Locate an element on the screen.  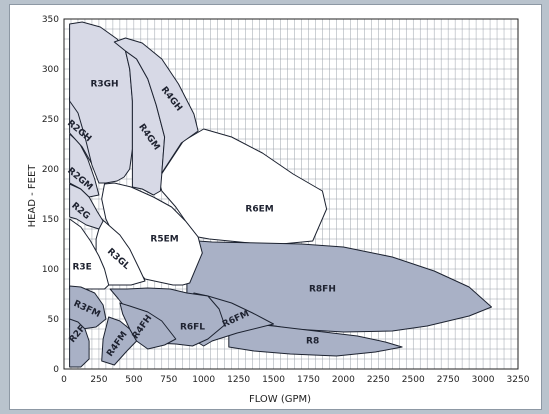
x-tick-label: 0 is located at coordinates (64, 380).